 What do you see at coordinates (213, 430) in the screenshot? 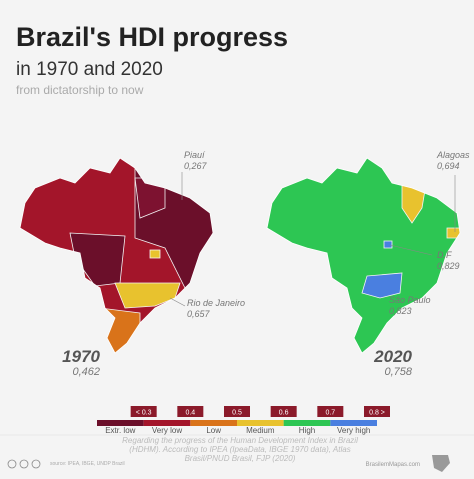
I see `legend-label: Low` at bounding box center [213, 430].